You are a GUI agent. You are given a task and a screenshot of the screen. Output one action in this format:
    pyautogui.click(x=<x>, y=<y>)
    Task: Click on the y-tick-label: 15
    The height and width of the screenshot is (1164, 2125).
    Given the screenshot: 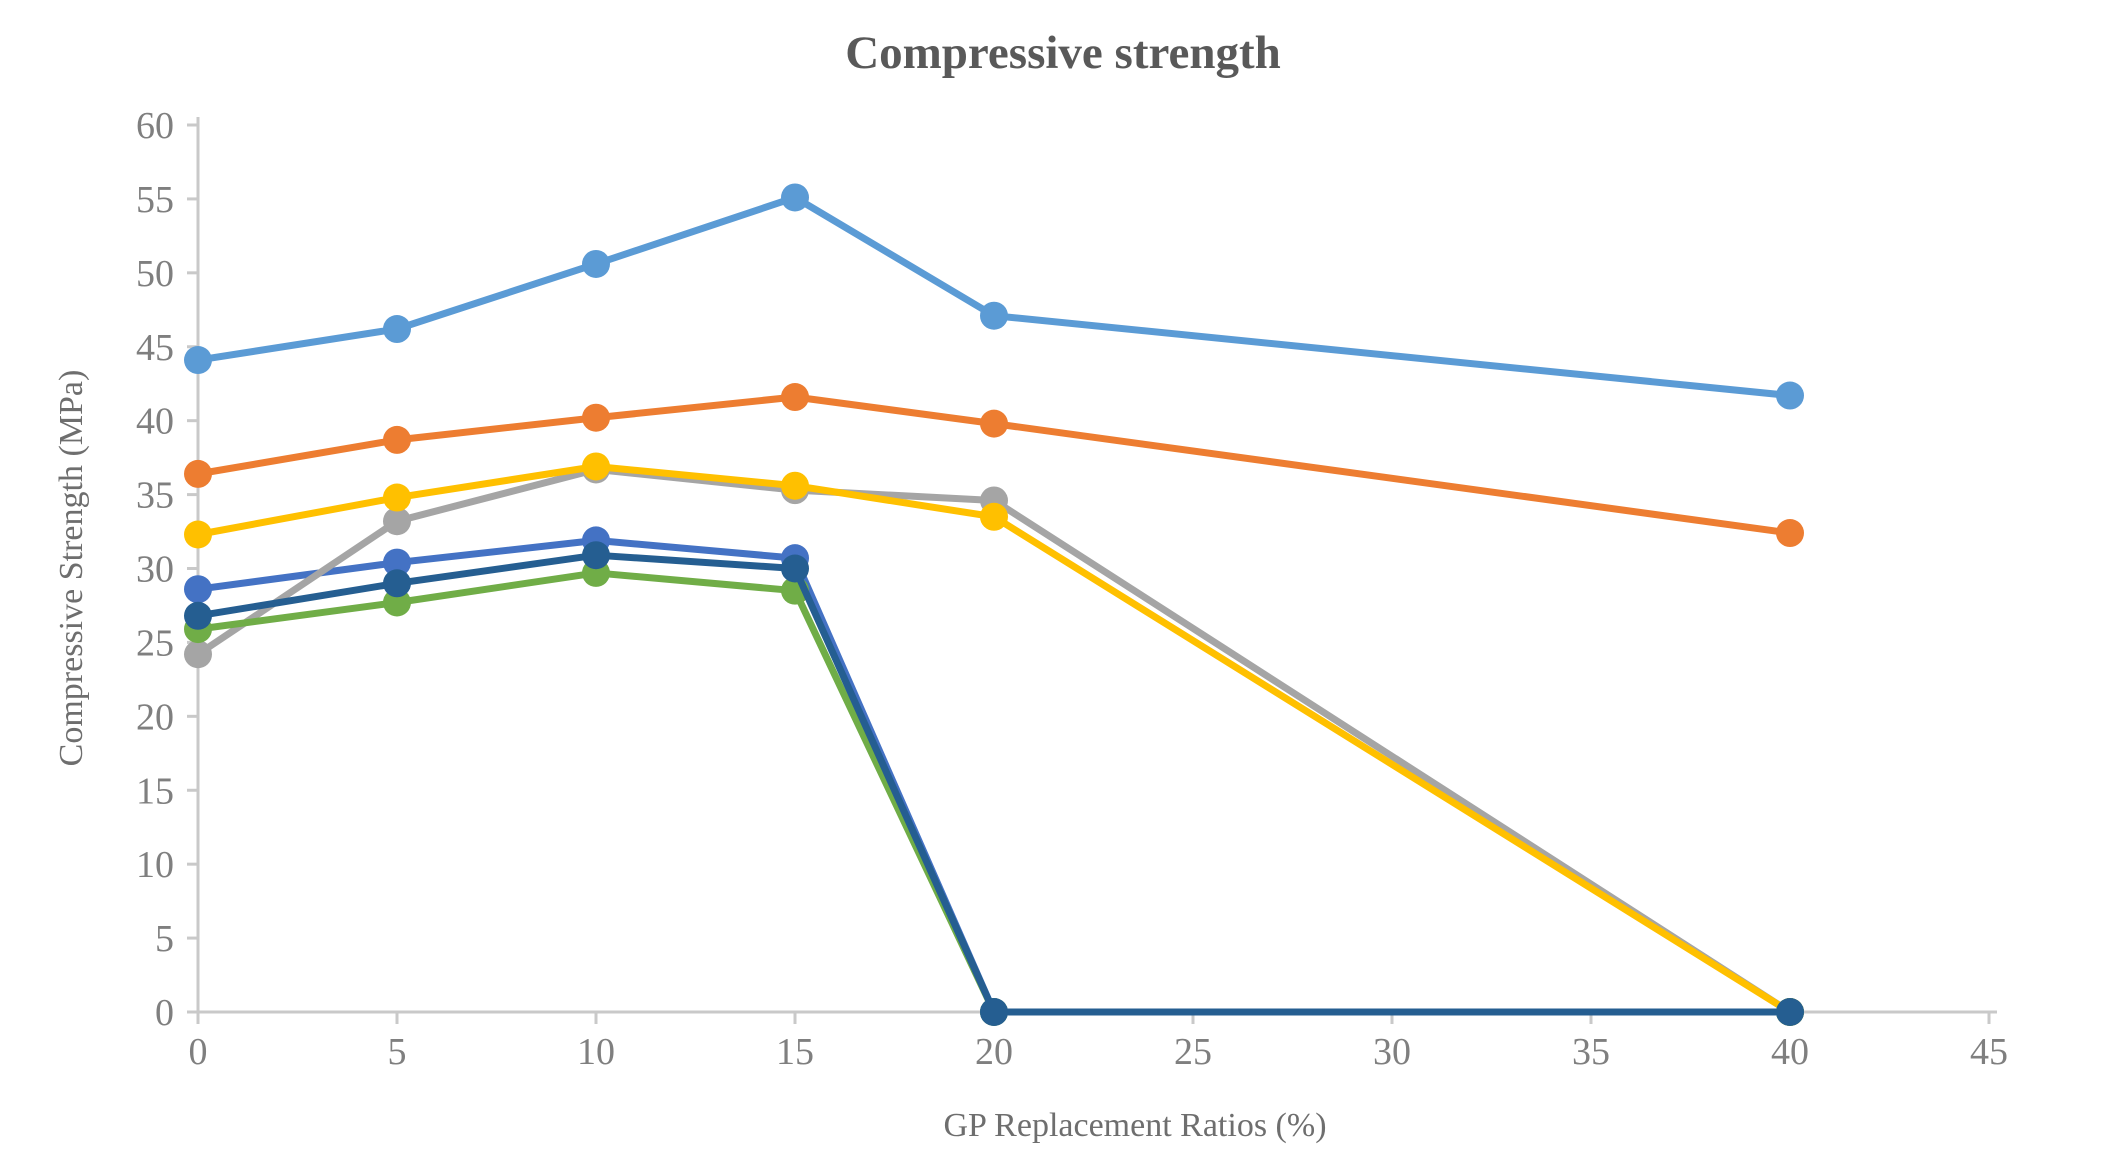 What is the action you would take?
    pyautogui.click(x=155, y=791)
    